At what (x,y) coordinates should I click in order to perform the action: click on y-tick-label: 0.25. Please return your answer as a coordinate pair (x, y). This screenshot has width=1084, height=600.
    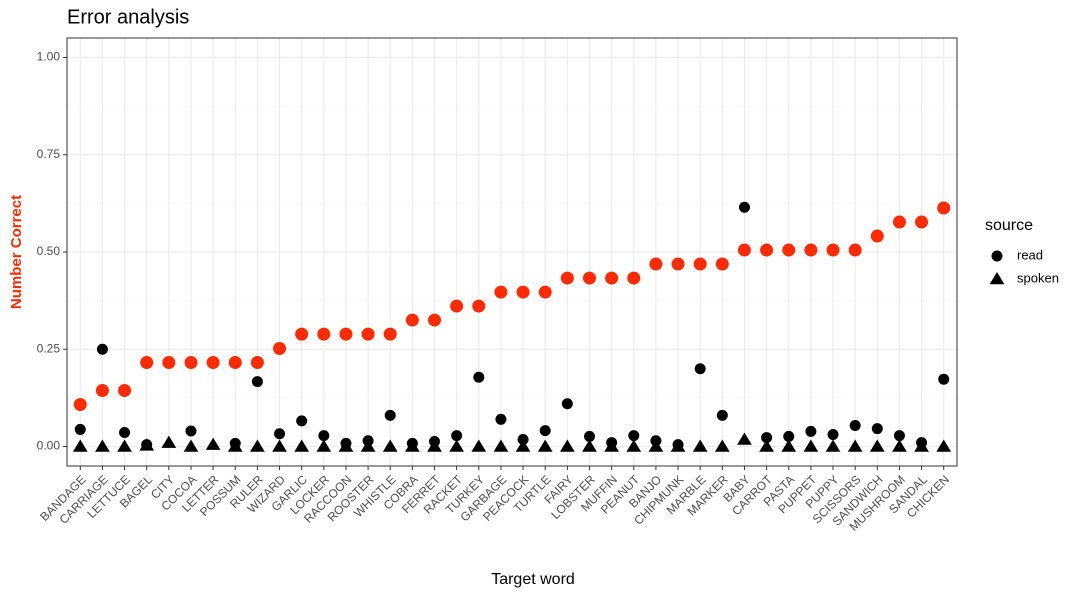
    Looking at the image, I should click on (49, 348).